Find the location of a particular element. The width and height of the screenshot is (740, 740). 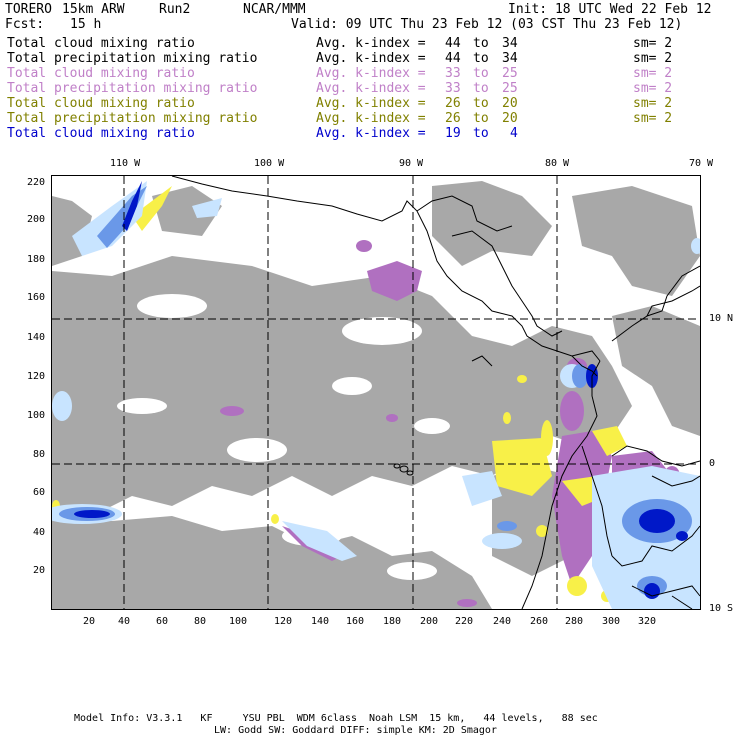

model-run: Run2 is located at coordinates (175, 9).